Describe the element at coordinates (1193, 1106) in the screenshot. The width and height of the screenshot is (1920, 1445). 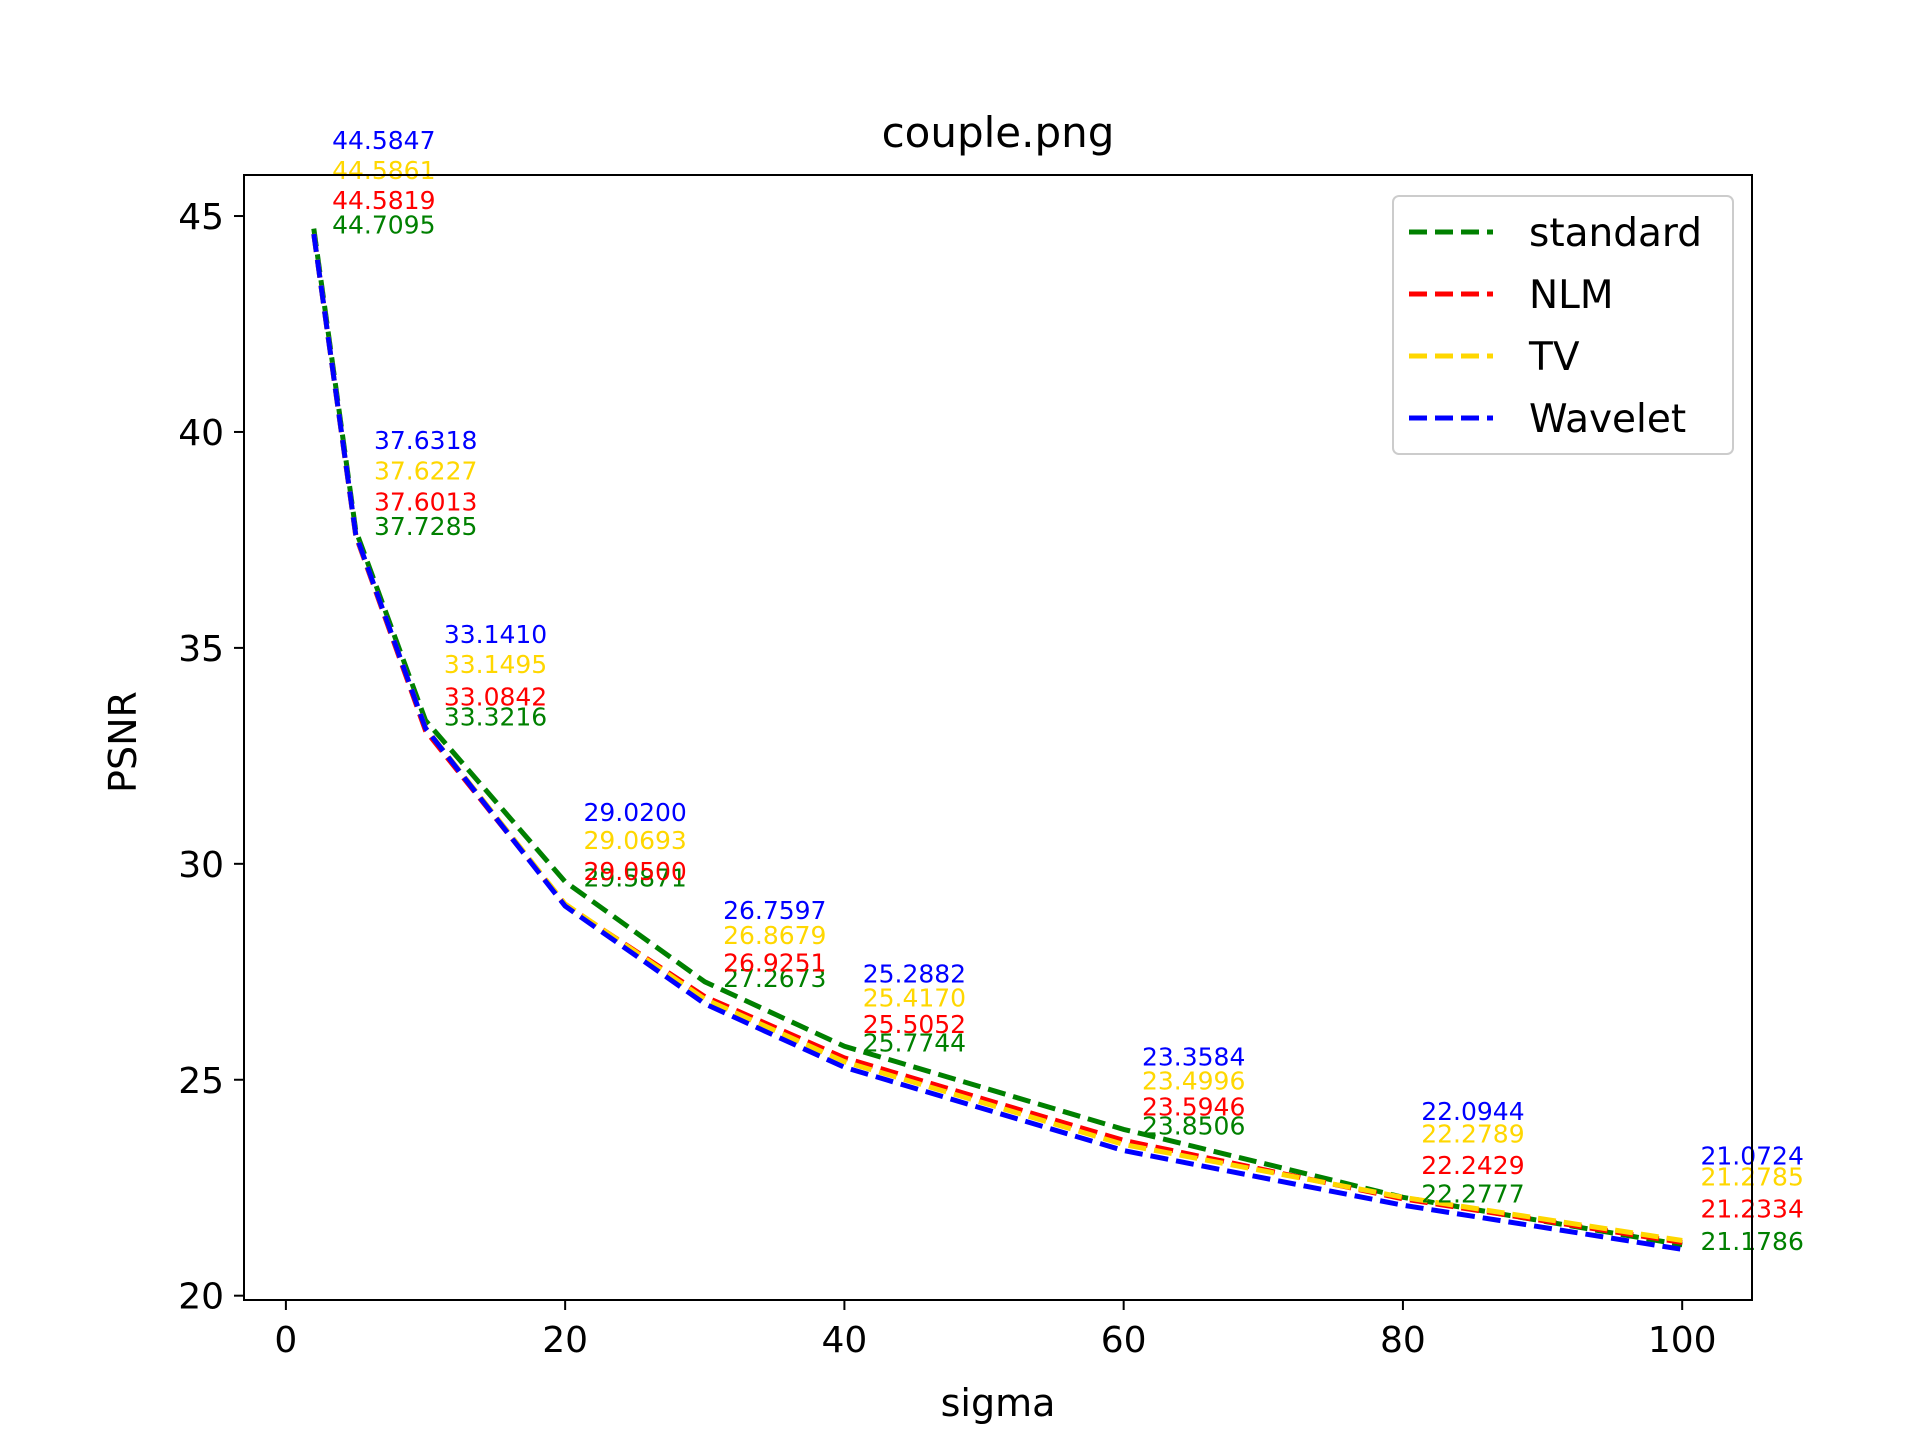
I see `data-label-nlm: 23.5946` at that location.